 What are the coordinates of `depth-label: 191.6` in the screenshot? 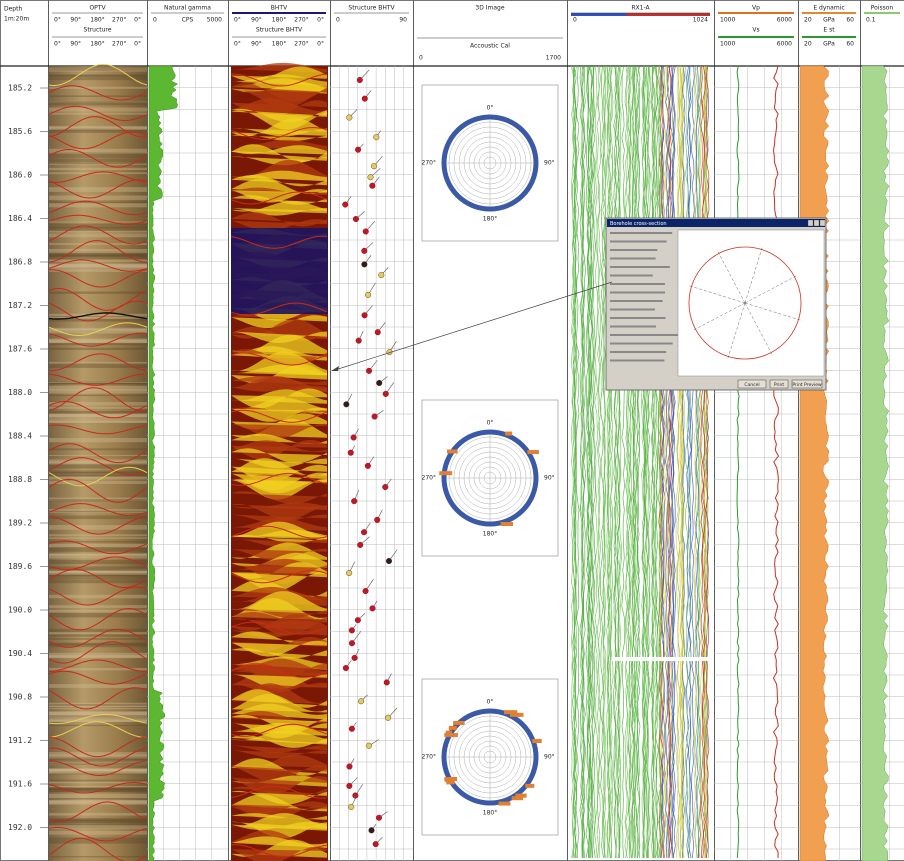 It's located at (20, 784).